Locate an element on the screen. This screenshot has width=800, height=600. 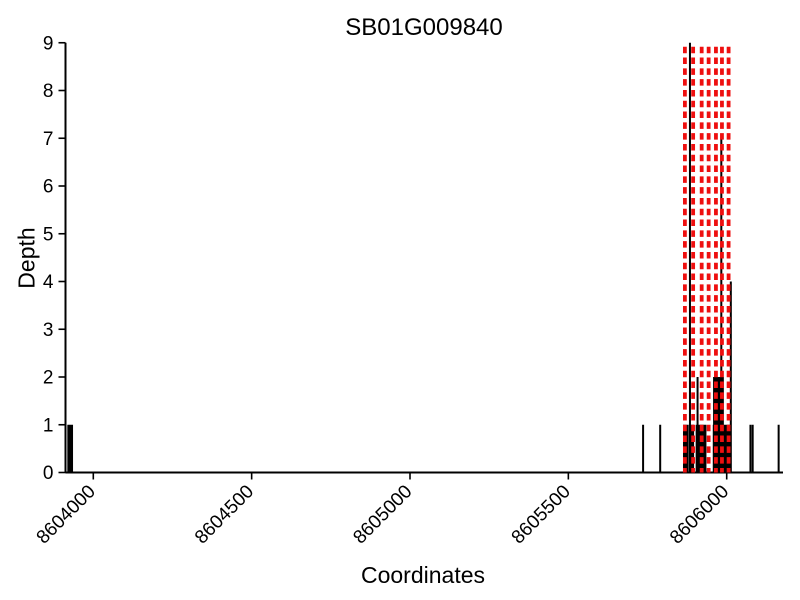
y-tick-label: 8 is located at coordinates (48, 91).